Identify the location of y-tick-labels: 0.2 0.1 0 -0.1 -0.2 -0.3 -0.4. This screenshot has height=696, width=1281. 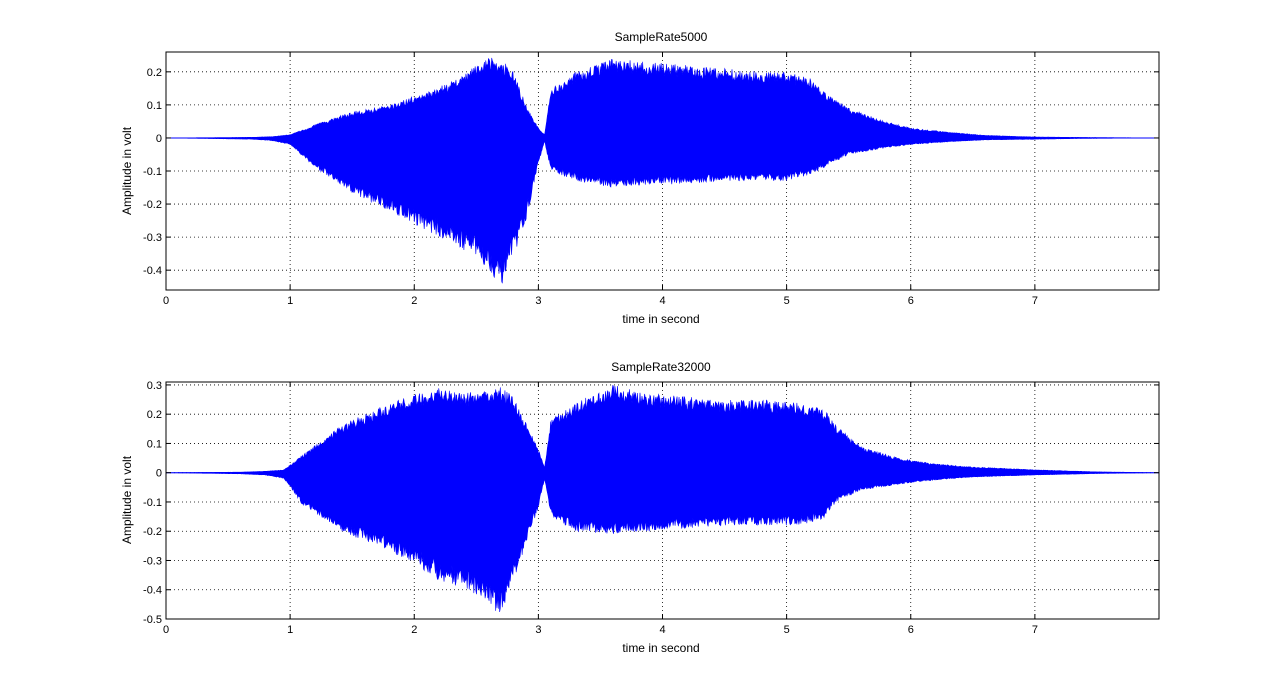
(152, 172).